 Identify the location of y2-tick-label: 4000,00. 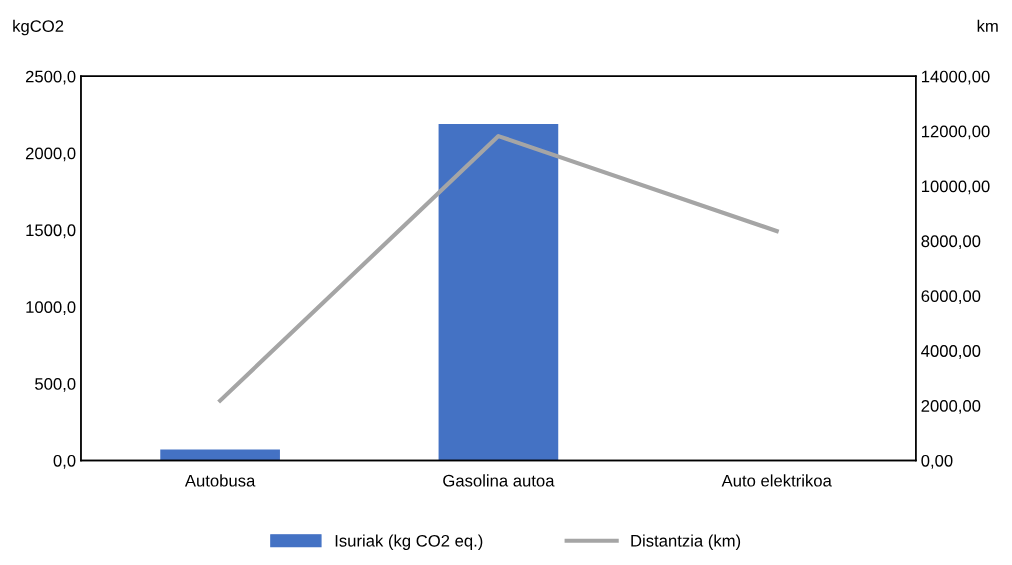
(951, 352).